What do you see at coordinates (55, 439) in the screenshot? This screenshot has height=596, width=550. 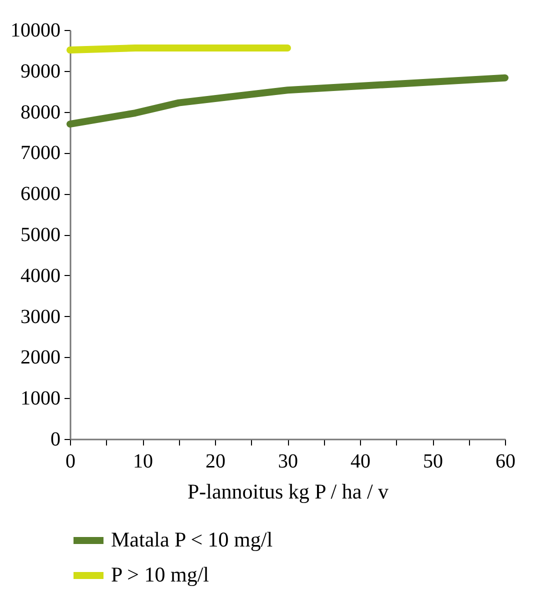 I see `y-tick-label: 0` at bounding box center [55, 439].